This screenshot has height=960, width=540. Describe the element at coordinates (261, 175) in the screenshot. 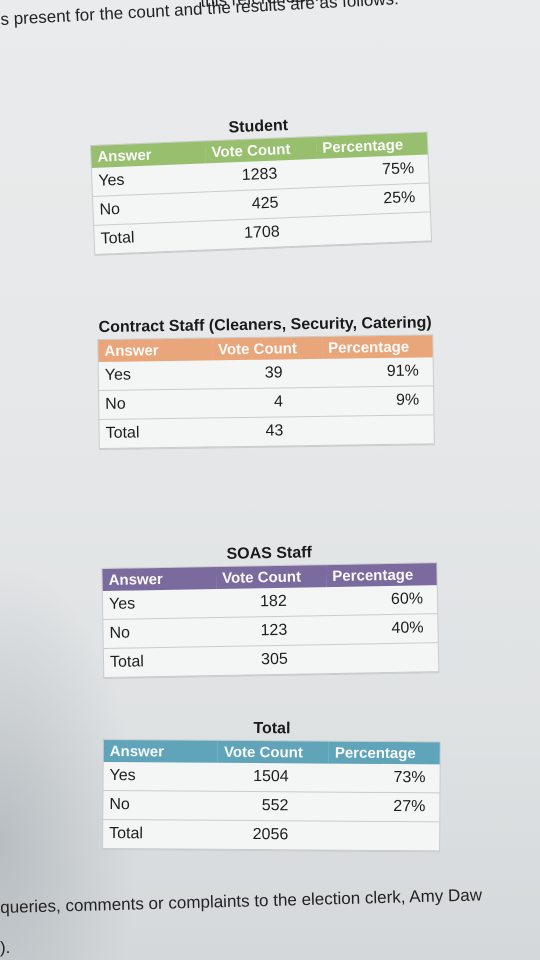

I see `vote-count-cell: 1283` at that location.